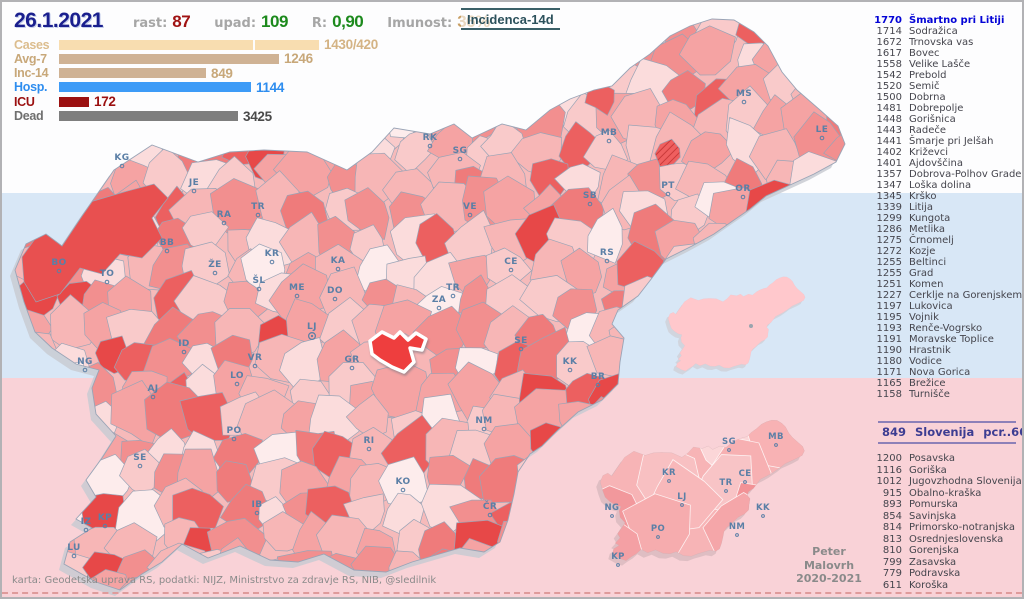 The width and height of the screenshot is (1024, 599). What do you see at coordinates (889, 306) in the screenshot?
I see `municipality-value: 1197` at bounding box center [889, 306].